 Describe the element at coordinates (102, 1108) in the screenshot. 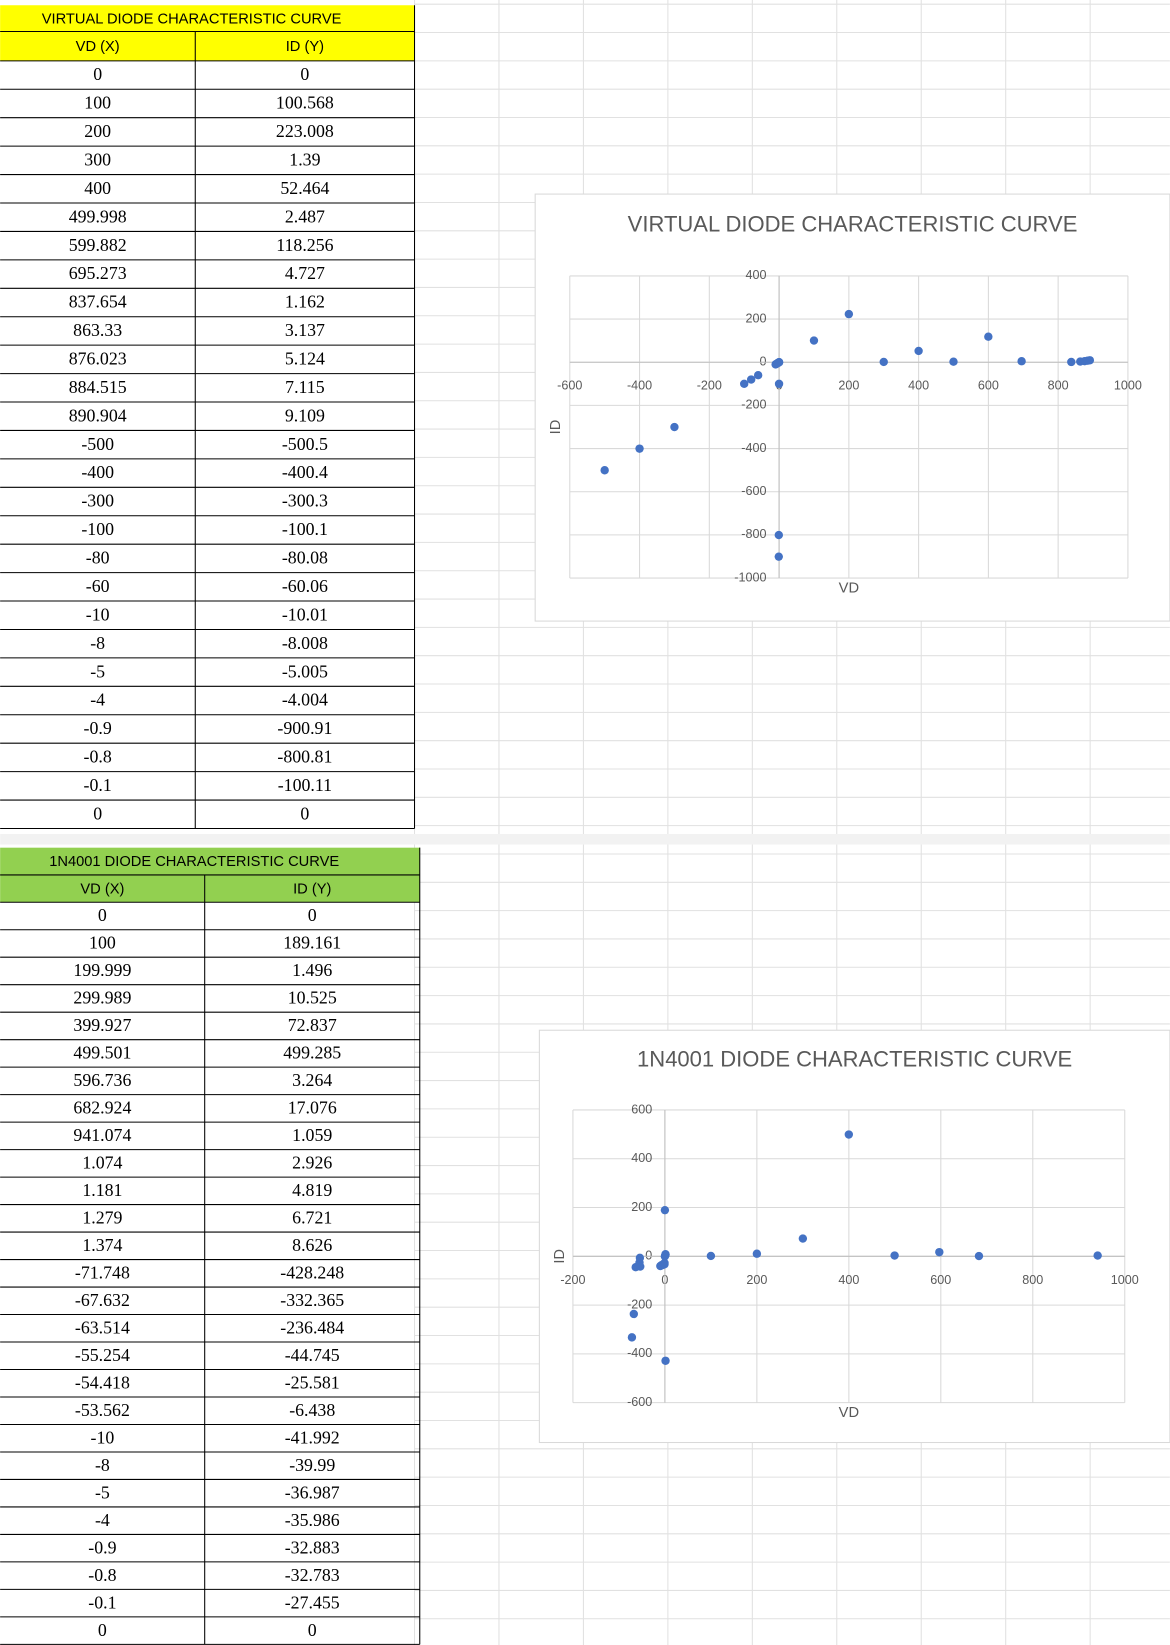

I see `table-cell: 682.924` at that location.